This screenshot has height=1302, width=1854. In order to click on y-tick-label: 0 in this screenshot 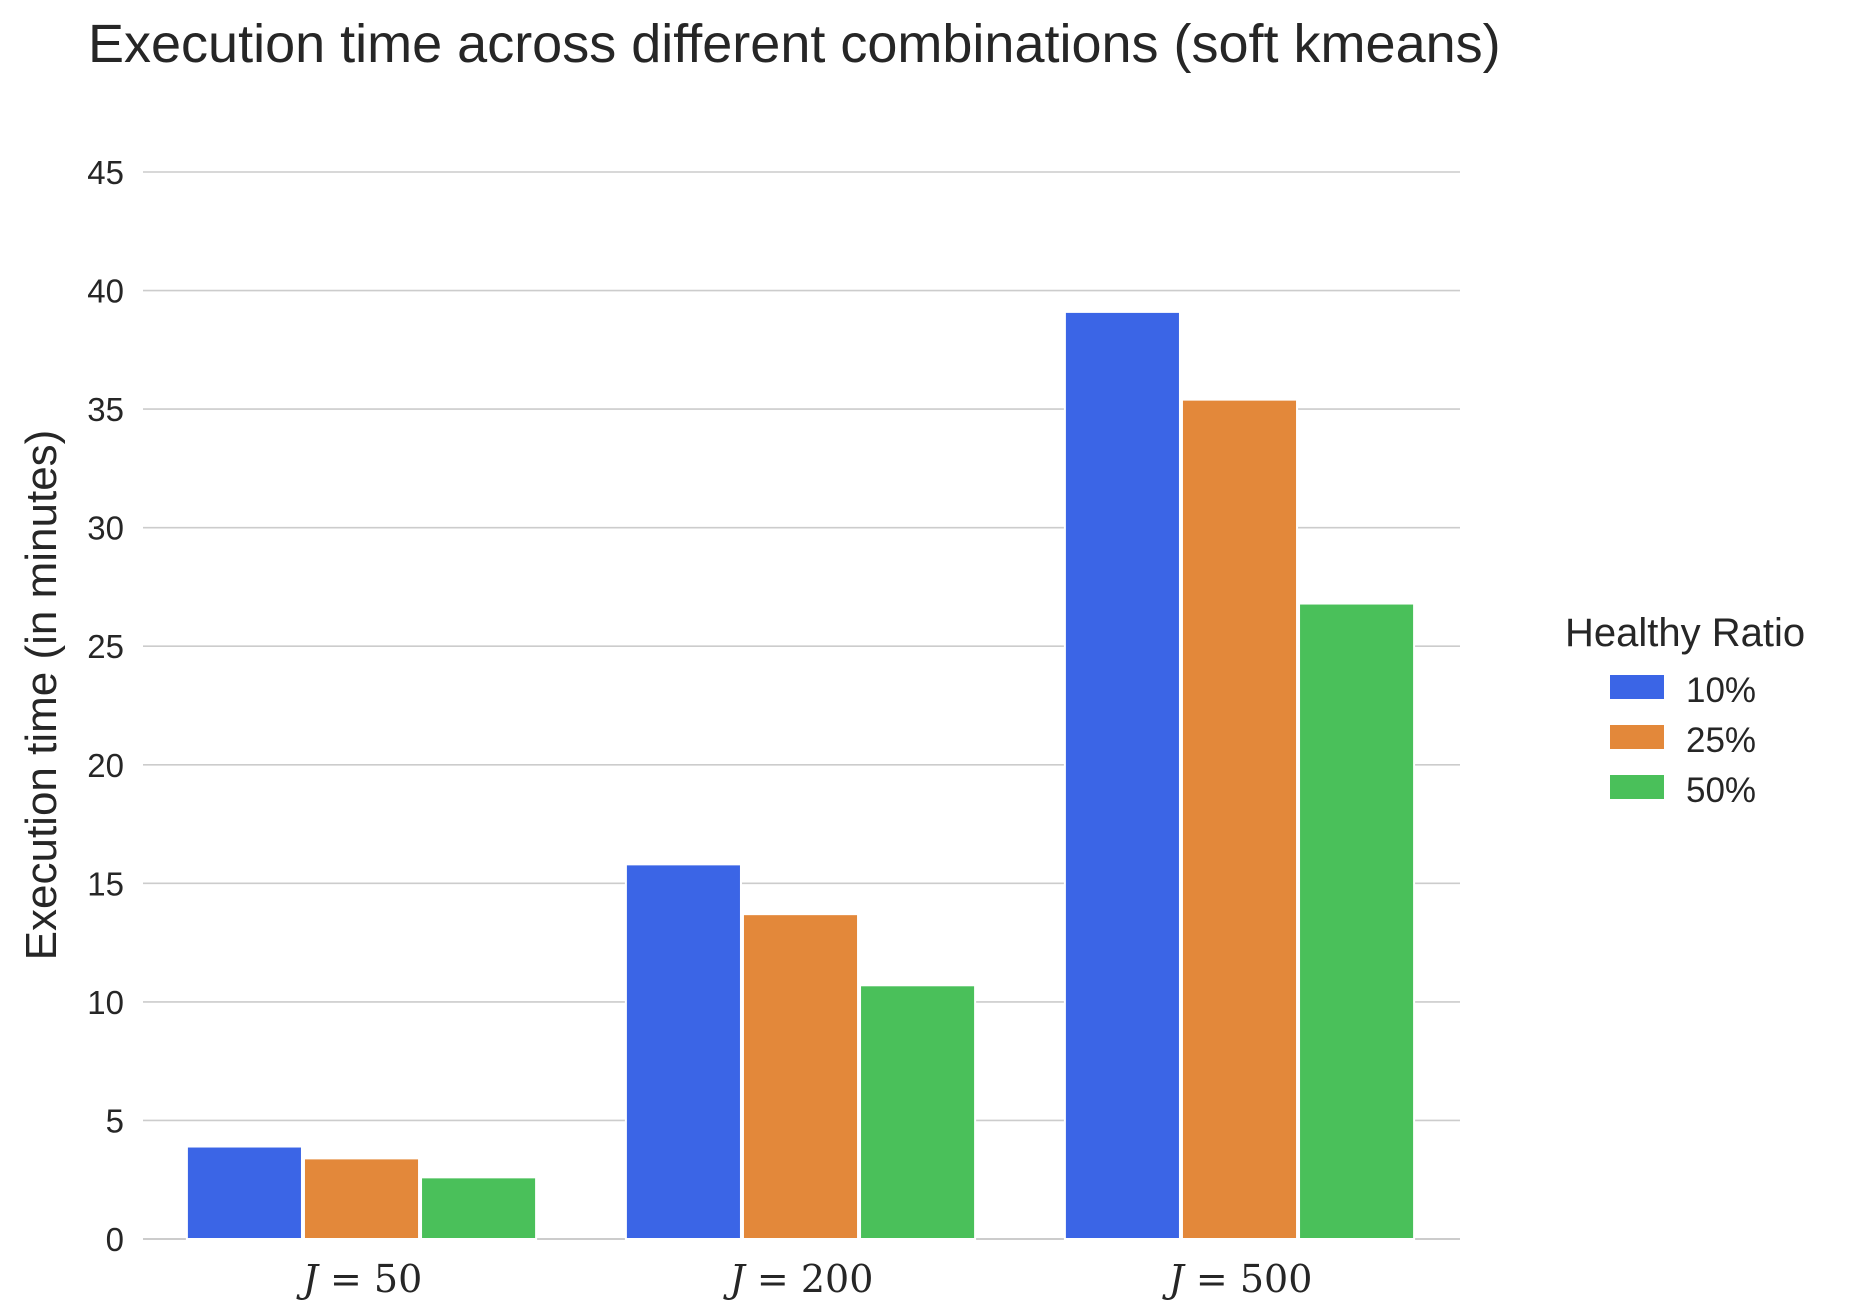, I will do `click(115, 1239)`.